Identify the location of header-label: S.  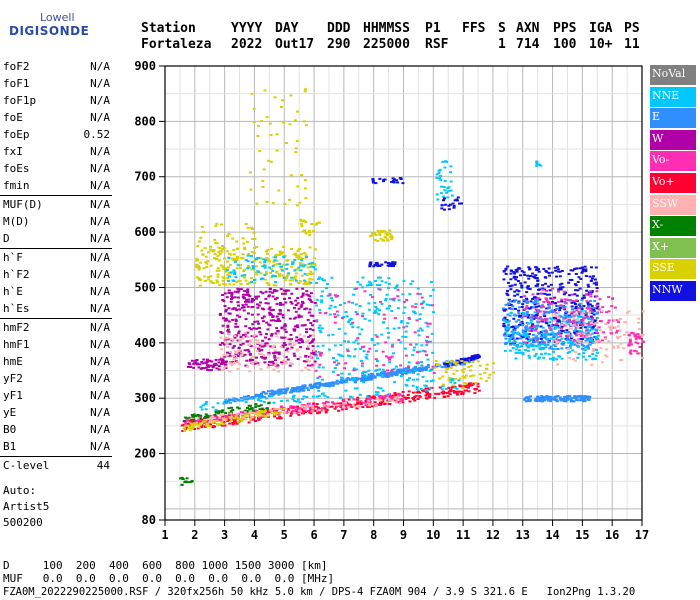
(502, 28).